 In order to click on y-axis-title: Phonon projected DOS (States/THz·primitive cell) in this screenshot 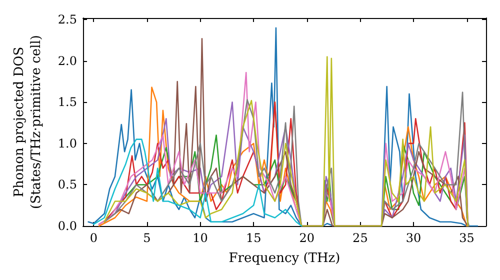, I will do `click(28, 122)`.